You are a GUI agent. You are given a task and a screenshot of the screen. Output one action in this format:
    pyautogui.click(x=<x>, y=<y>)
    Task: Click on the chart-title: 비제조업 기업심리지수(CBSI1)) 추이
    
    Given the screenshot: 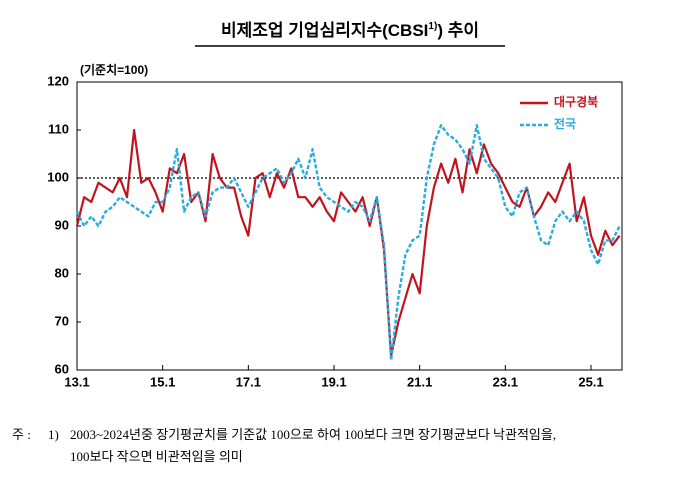 What is the action you would take?
    pyautogui.click(x=350, y=31)
    